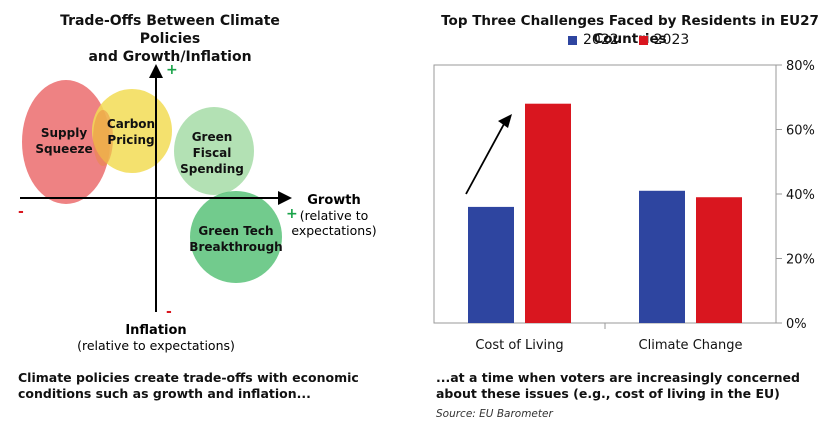 The width and height of the screenshot is (840, 434). I want to click on y-minus-sign: -, so click(169, 312).